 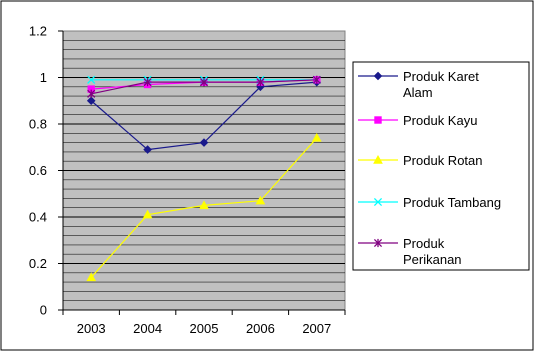 What do you see at coordinates (91, 328) in the screenshot?
I see `x-tick-label: 2003` at bounding box center [91, 328].